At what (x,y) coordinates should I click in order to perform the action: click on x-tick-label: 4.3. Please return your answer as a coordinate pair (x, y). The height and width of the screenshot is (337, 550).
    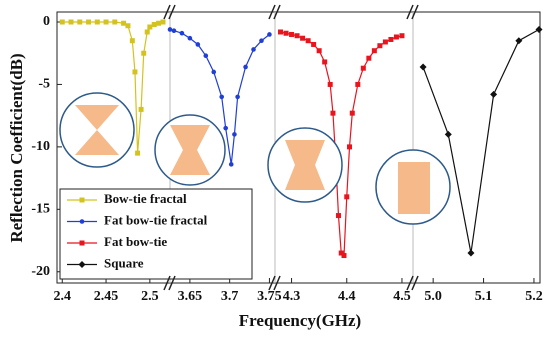
    Looking at the image, I should click on (292, 296).